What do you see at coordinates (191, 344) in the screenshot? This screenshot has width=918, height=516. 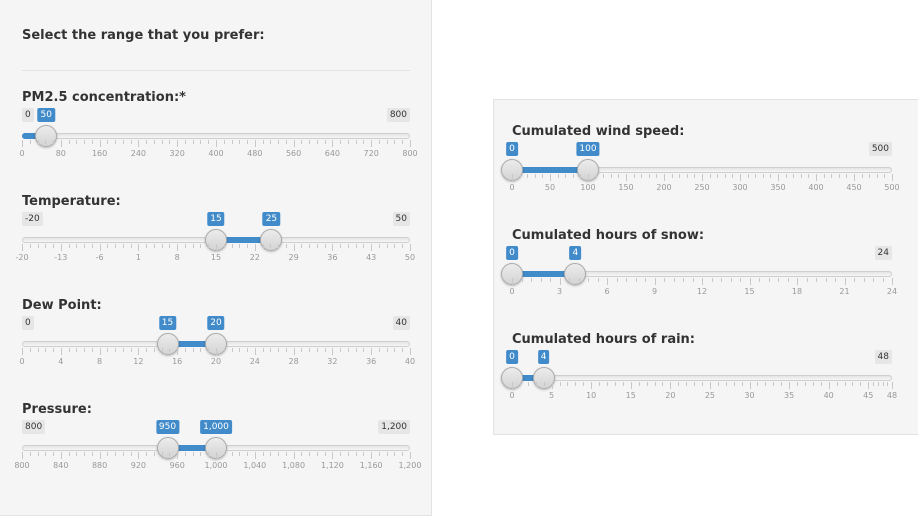 I see `slider-bar` at bounding box center [191, 344].